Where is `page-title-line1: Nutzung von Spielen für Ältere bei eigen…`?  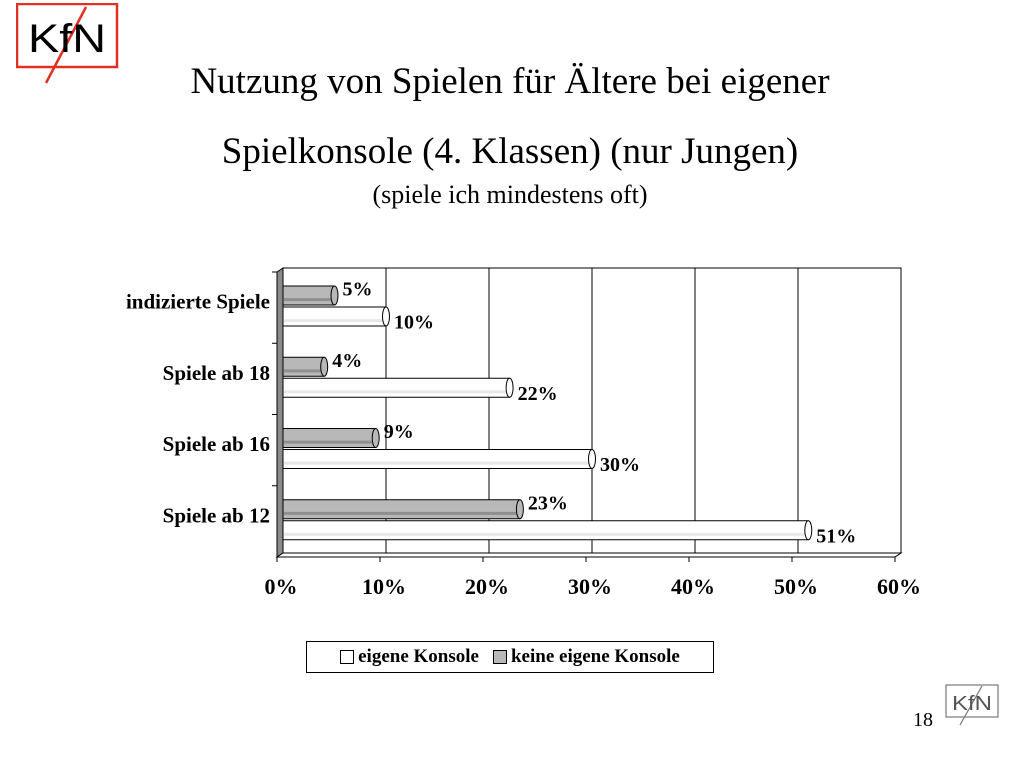 page-title-line1: Nutzung von Spielen für Ältere bei eigen… is located at coordinates (510, 81).